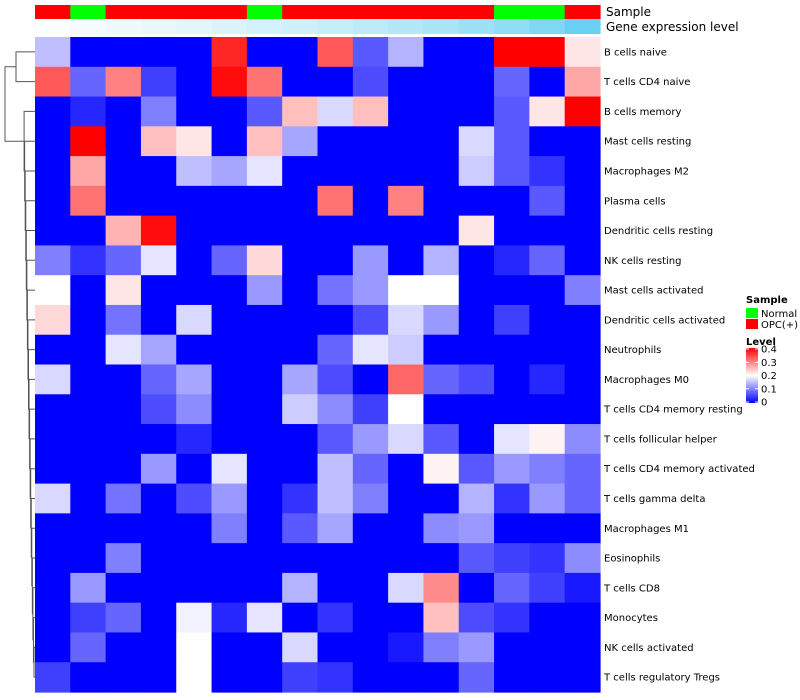 This screenshot has height=700, width=800. Describe the element at coordinates (664, 320) in the screenshot. I see `row-label: Dendritic cells activated` at that location.